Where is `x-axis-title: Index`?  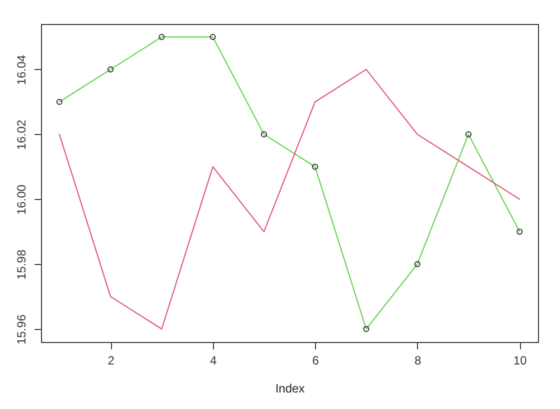
x-axis-title: Index is located at coordinates (290, 389).